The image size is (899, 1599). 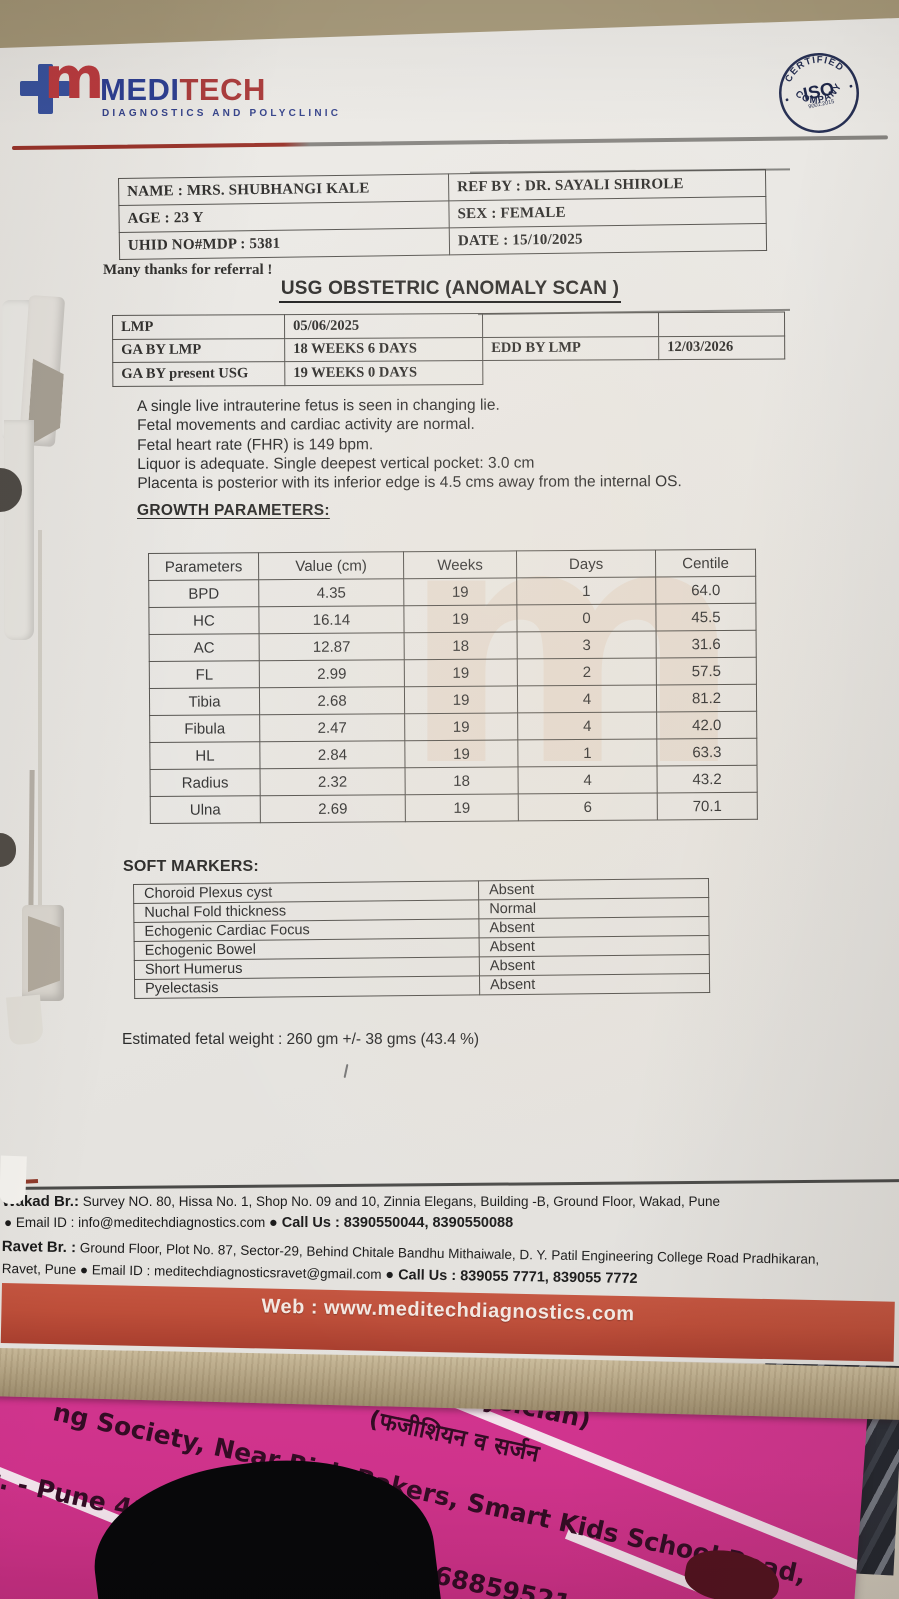 I want to click on brand-tagline: DIAGNOSTICS AND POLYCLINIC, so click(x=222, y=113).